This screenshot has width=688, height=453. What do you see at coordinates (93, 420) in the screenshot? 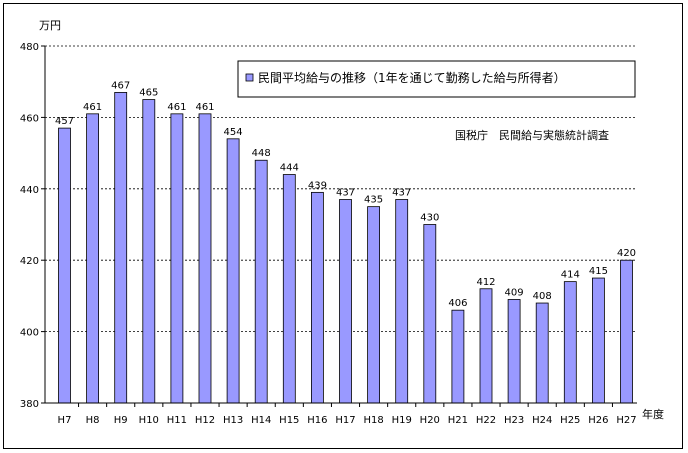
I see `x-tick-label-H8: H8` at bounding box center [93, 420].